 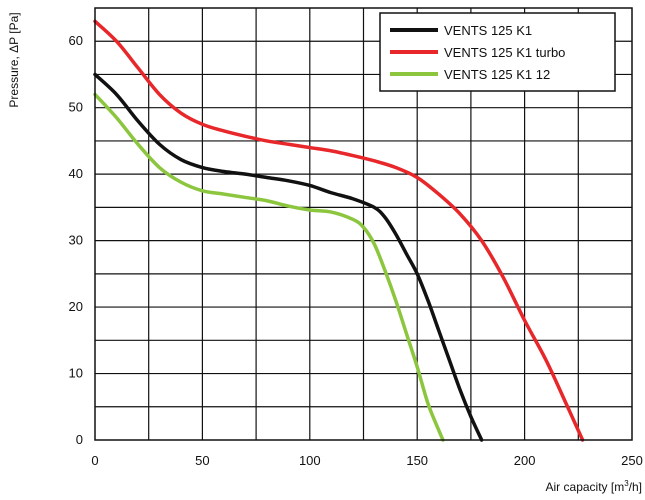 What do you see at coordinates (76, 173) in the screenshot?
I see `y-tick-label: 40` at bounding box center [76, 173].